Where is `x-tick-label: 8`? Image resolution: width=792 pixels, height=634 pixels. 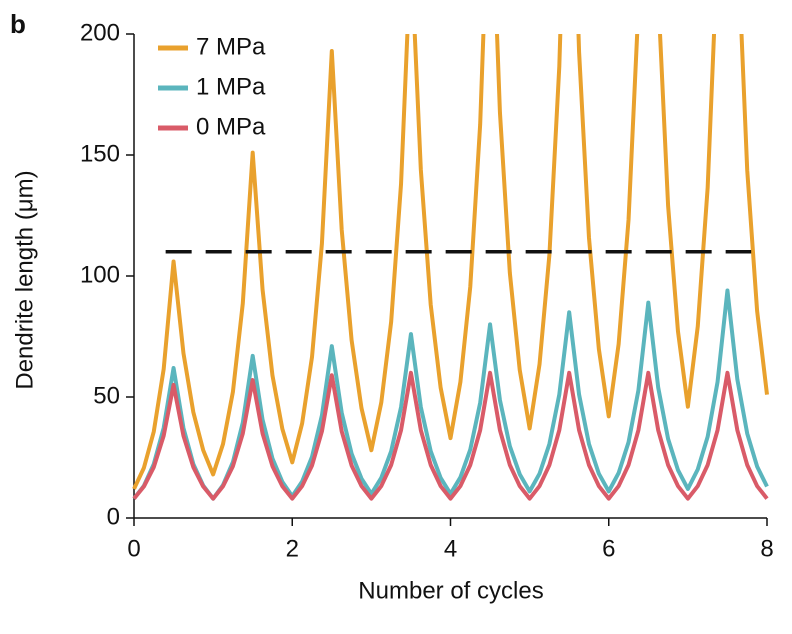 x-tick-label: 8 is located at coordinates (766, 548).